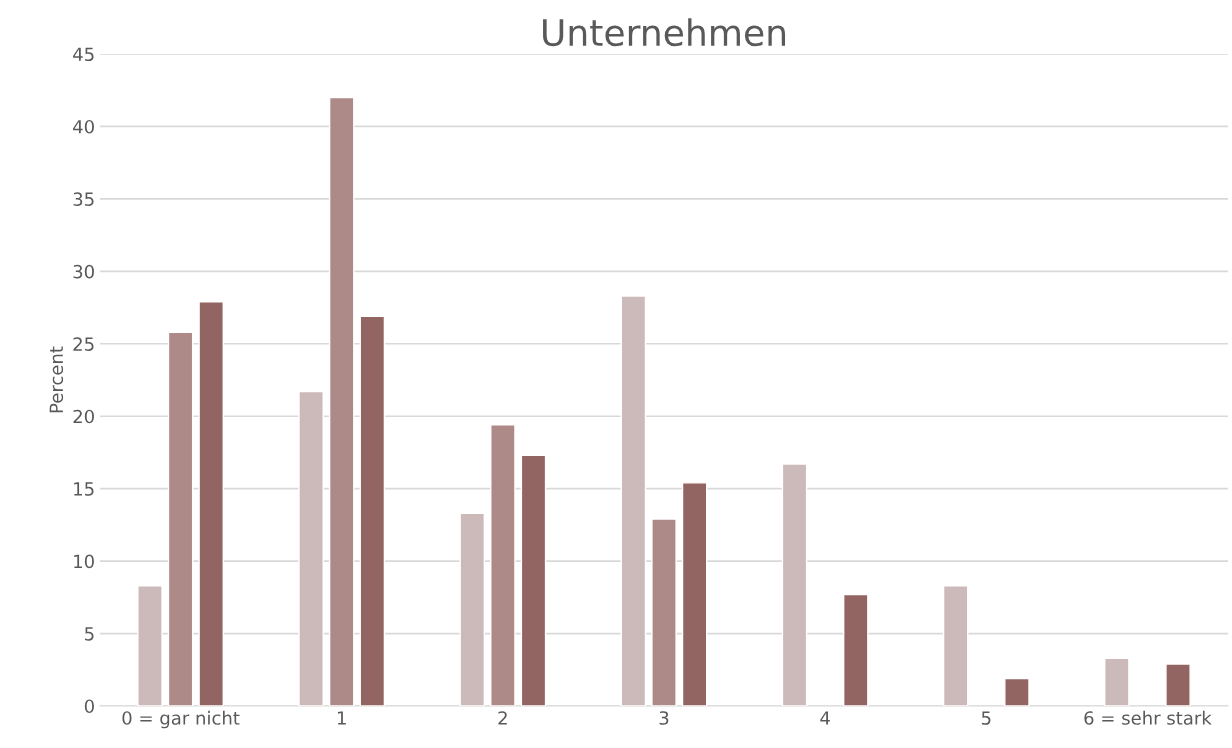 The width and height of the screenshot is (1232, 748). I want to click on x-tick-label: 0 = gar nicht, so click(181, 719).